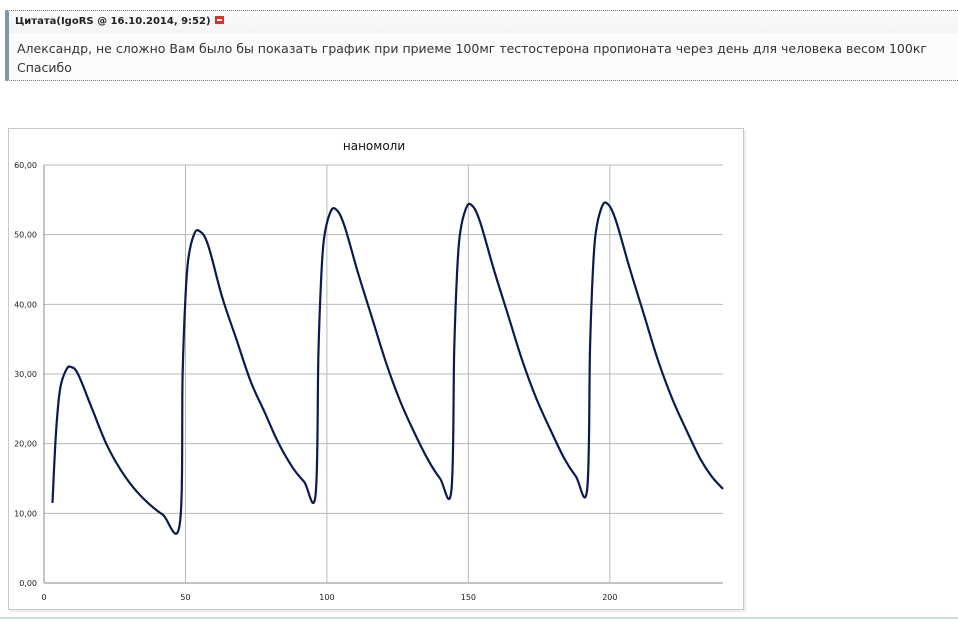 This screenshot has height=621, width=958. What do you see at coordinates (44, 67) in the screenshot?
I see `quote-text-line: Спасибо` at bounding box center [44, 67].